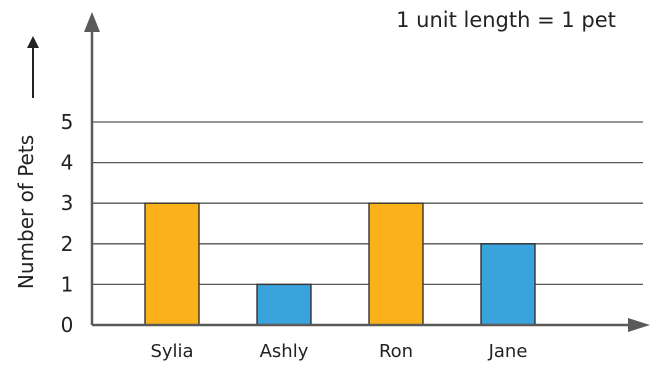 The image size is (661, 371). Describe the element at coordinates (506, 20) in the screenshot. I see `unit-note: 1 unit length = 1 pet` at that location.